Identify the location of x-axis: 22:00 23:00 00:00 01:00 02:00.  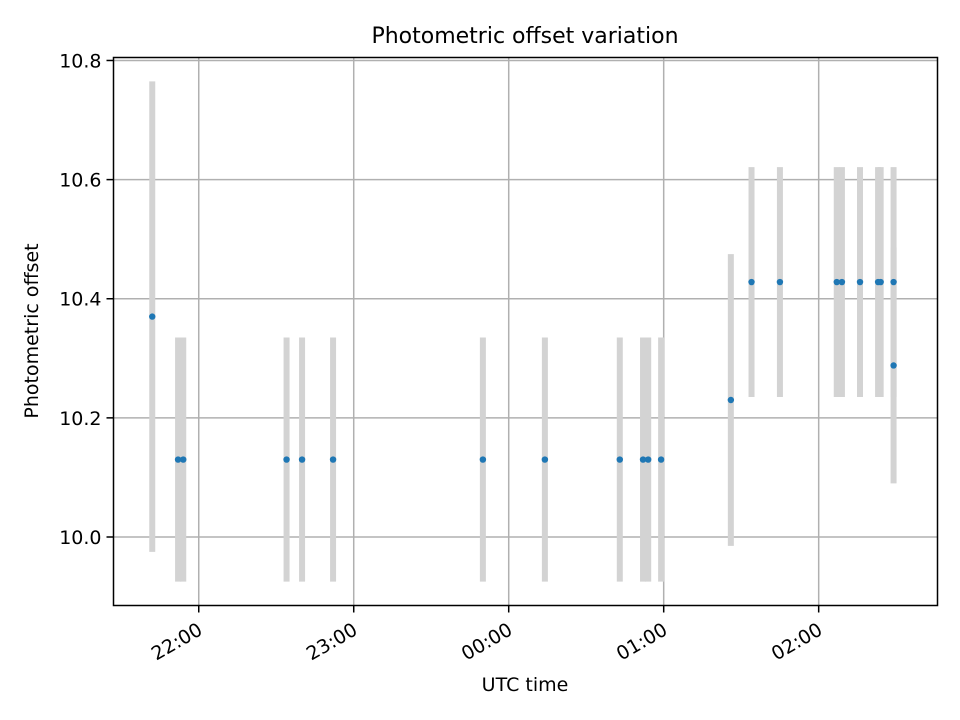
(487, 635).